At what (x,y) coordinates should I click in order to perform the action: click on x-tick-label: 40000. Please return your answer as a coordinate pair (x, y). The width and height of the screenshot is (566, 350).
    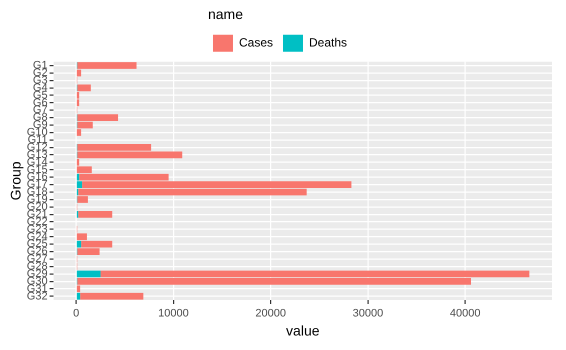
    Looking at the image, I should click on (465, 314).